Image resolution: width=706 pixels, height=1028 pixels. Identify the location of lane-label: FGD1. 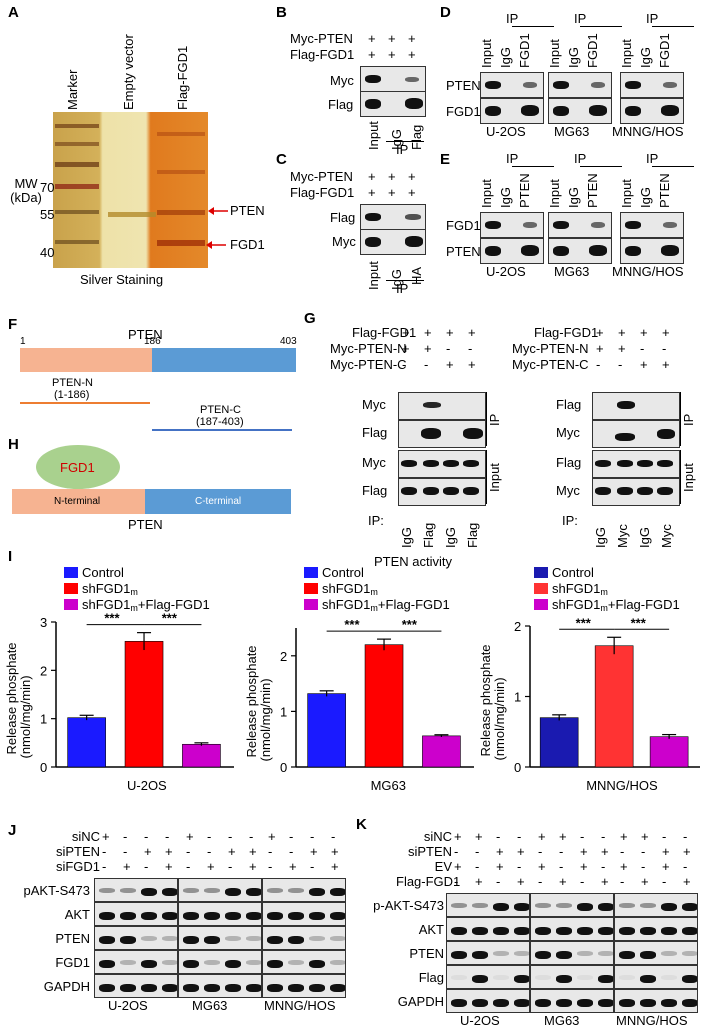
(524, 50).